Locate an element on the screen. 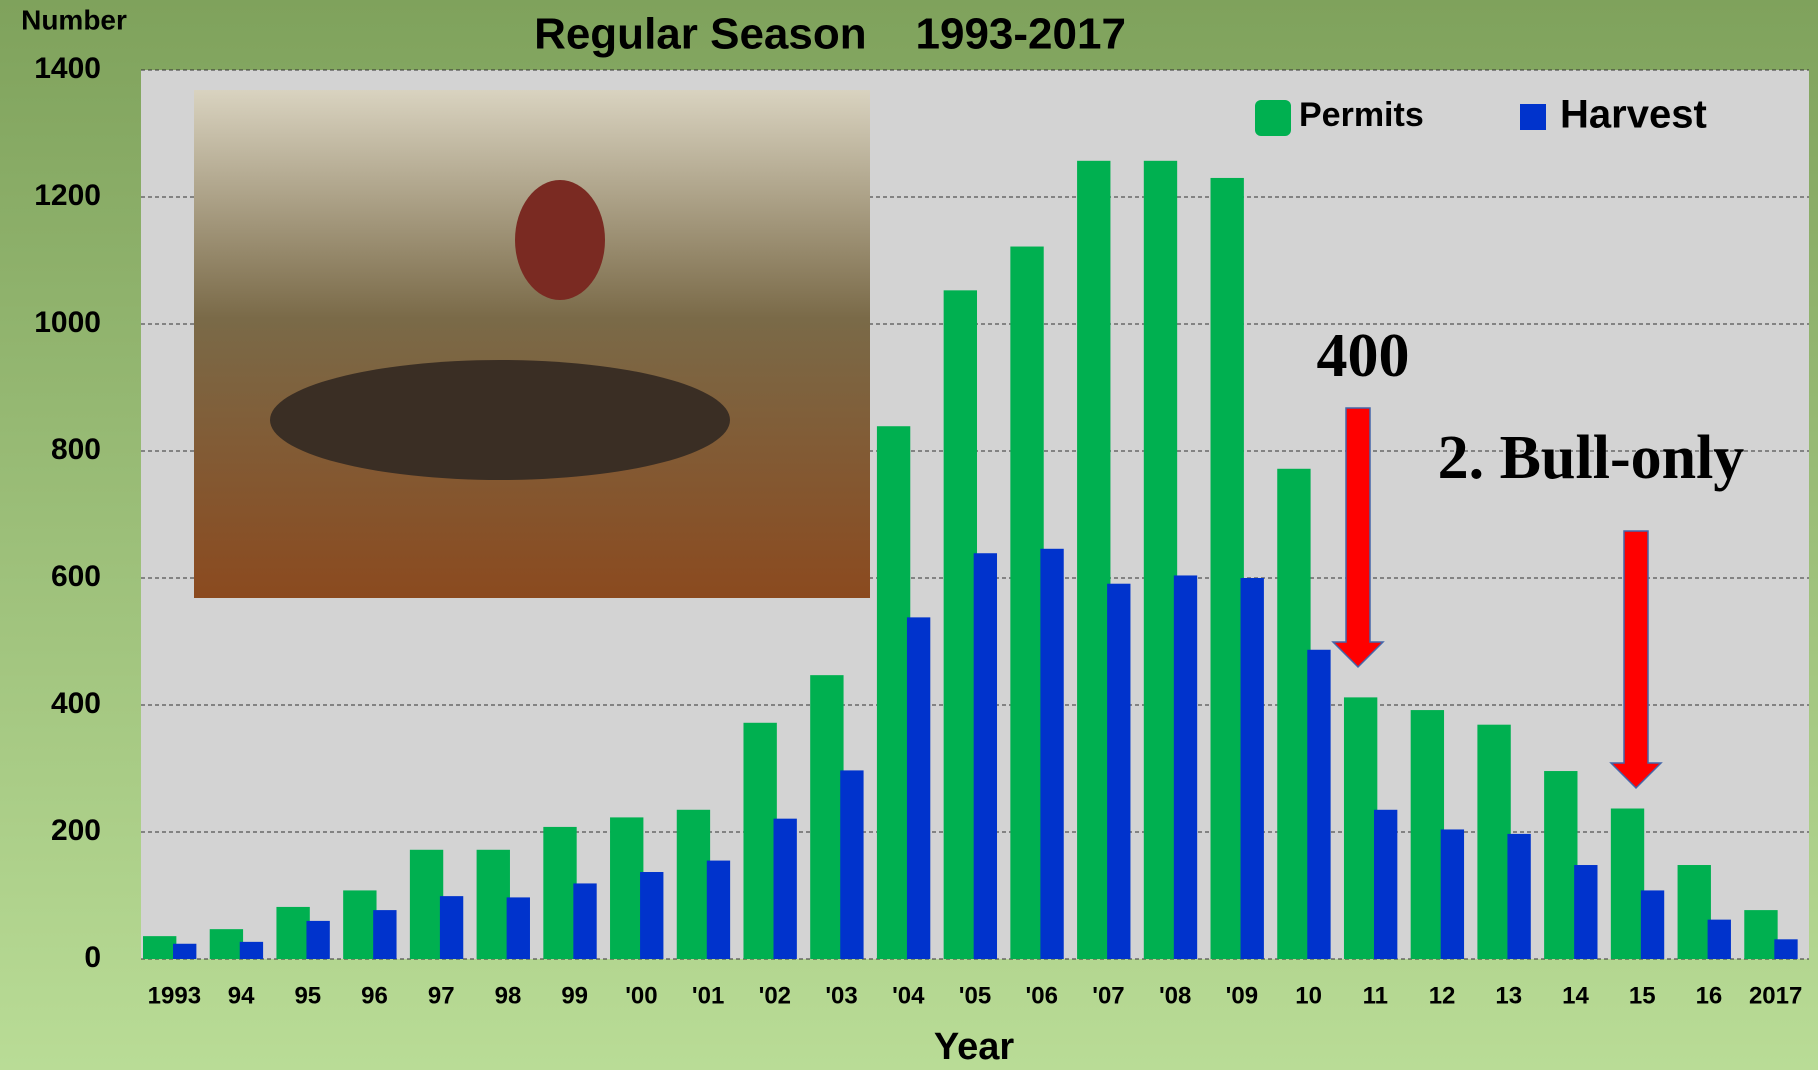 The width and height of the screenshot is (1818, 1070). x-tick-label: 2017 is located at coordinates (1775, 995).